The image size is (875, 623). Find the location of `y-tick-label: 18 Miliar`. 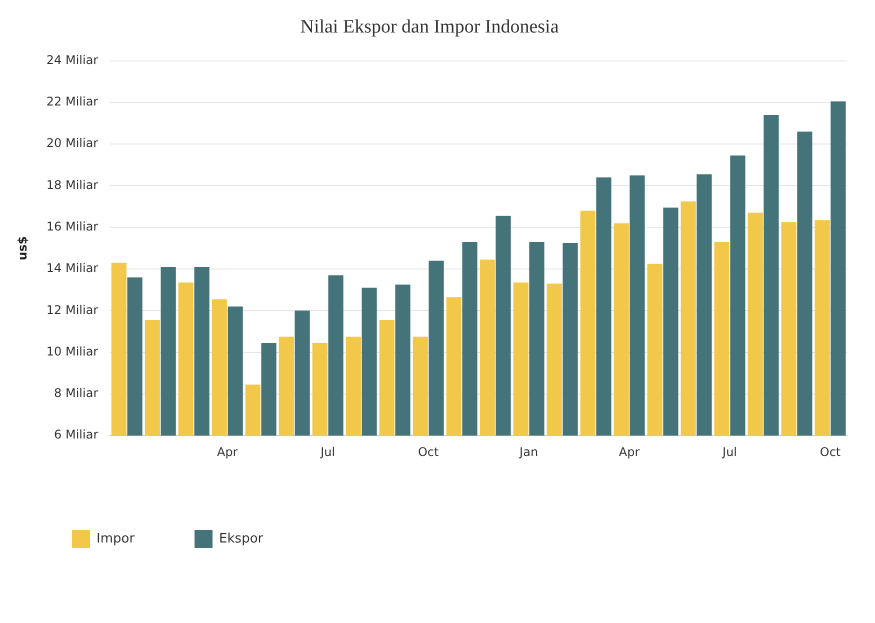

y-tick-label: 18 Miliar is located at coordinates (72, 185).